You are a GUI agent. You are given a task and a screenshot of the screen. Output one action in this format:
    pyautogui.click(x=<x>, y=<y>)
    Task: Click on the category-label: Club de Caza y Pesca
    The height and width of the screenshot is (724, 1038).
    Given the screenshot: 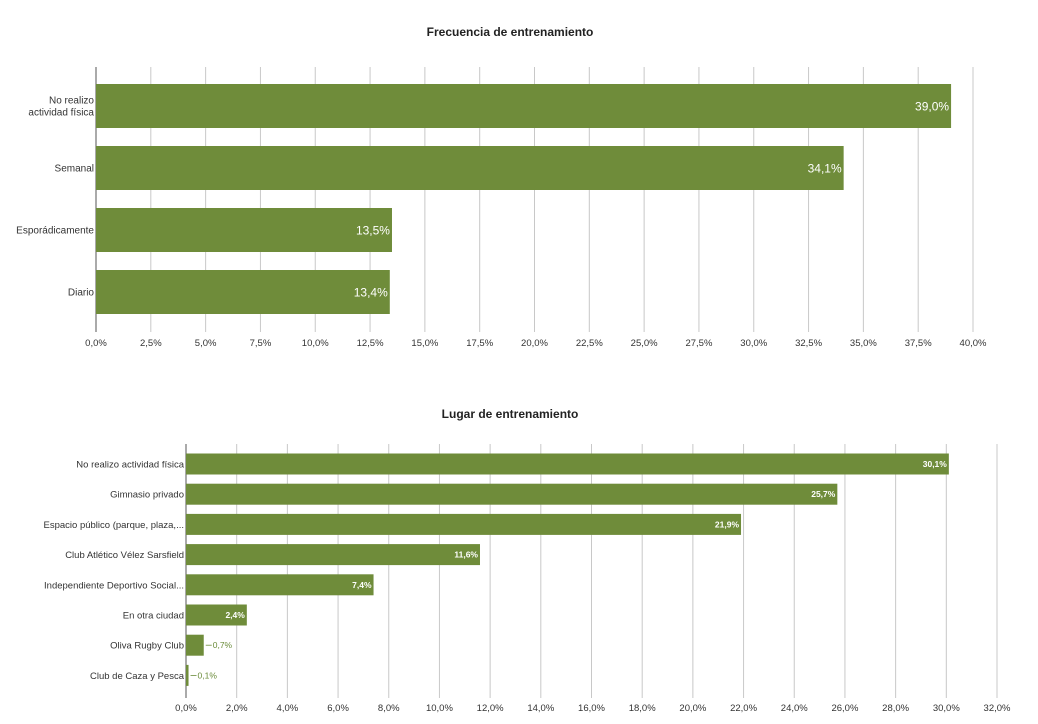 What is the action you would take?
    pyautogui.click(x=137, y=676)
    